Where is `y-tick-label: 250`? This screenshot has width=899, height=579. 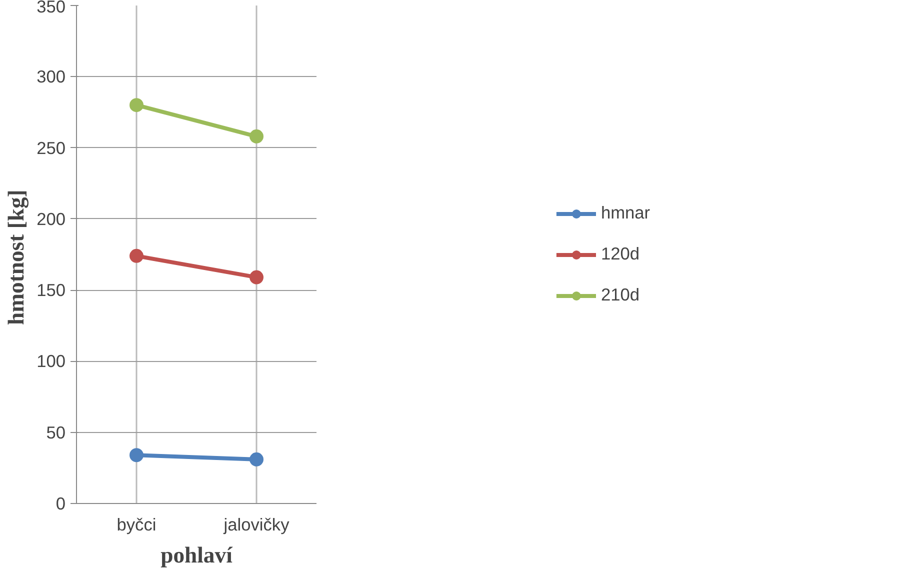
y-tick-label: 250 is located at coordinates (51, 148).